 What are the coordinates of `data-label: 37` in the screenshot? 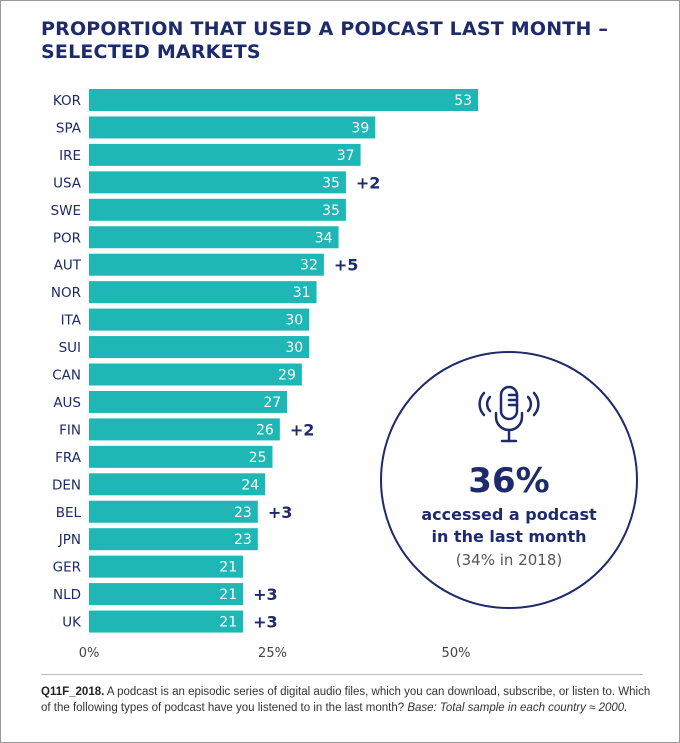 It's located at (346, 156).